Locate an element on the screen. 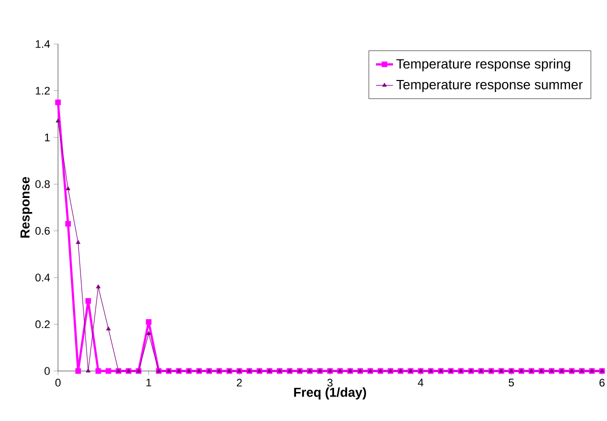  legend-label: Temperature response spring is located at coordinates (483, 65).